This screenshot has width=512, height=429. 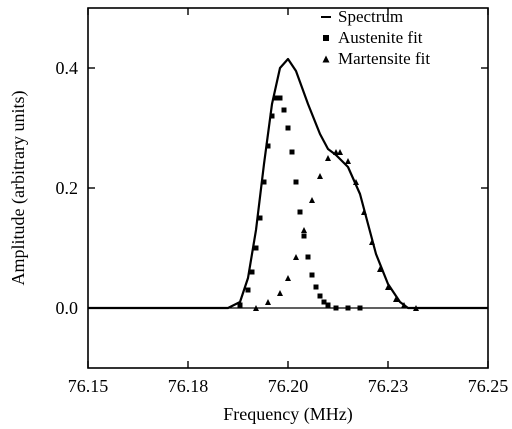 What do you see at coordinates (67, 68) in the screenshot?
I see `y-tick-label: 0.4` at bounding box center [67, 68].